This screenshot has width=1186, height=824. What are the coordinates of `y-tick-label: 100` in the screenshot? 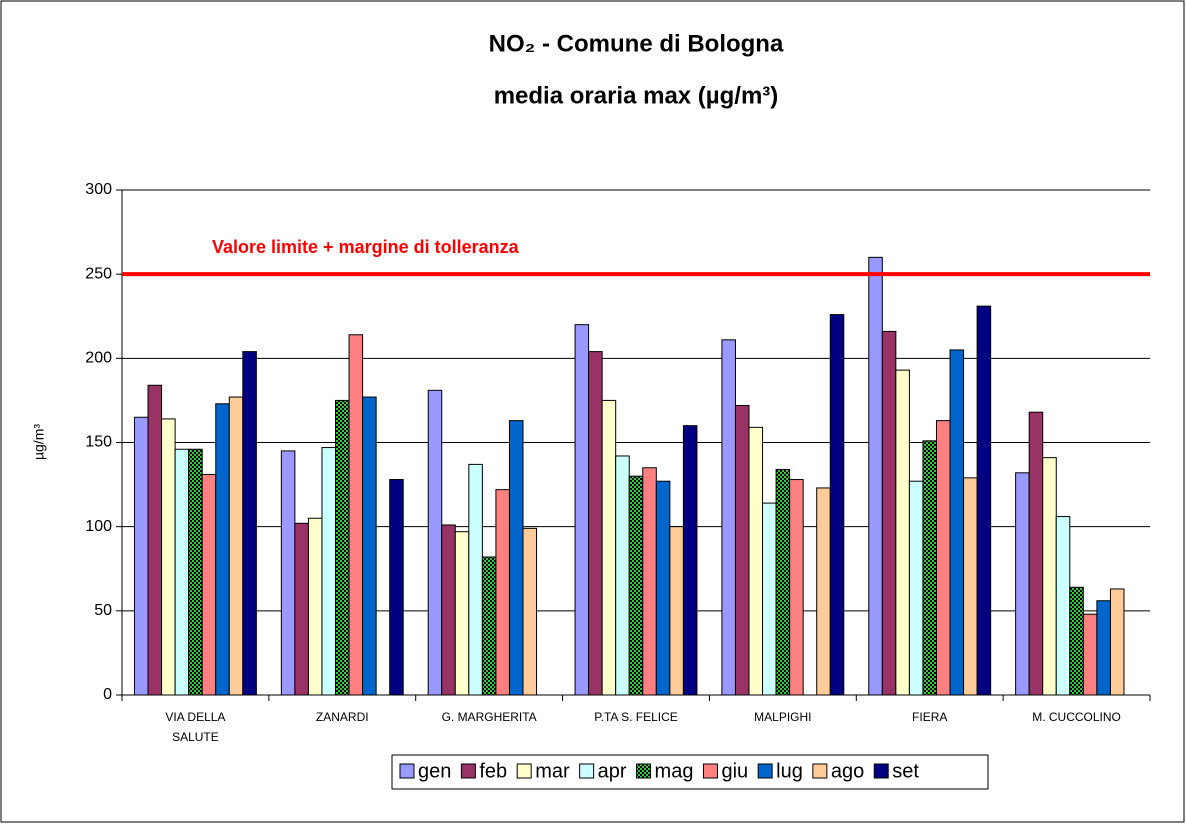 It's located at (98, 526).